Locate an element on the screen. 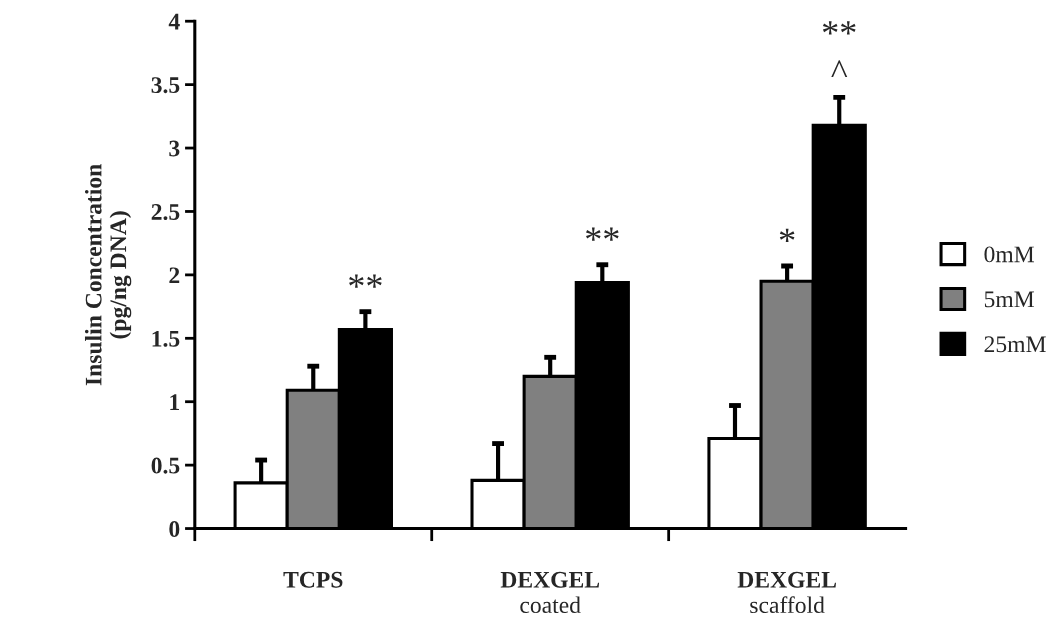 This screenshot has height=643, width=1053. y-tick-label: 4 is located at coordinates (174, 21).